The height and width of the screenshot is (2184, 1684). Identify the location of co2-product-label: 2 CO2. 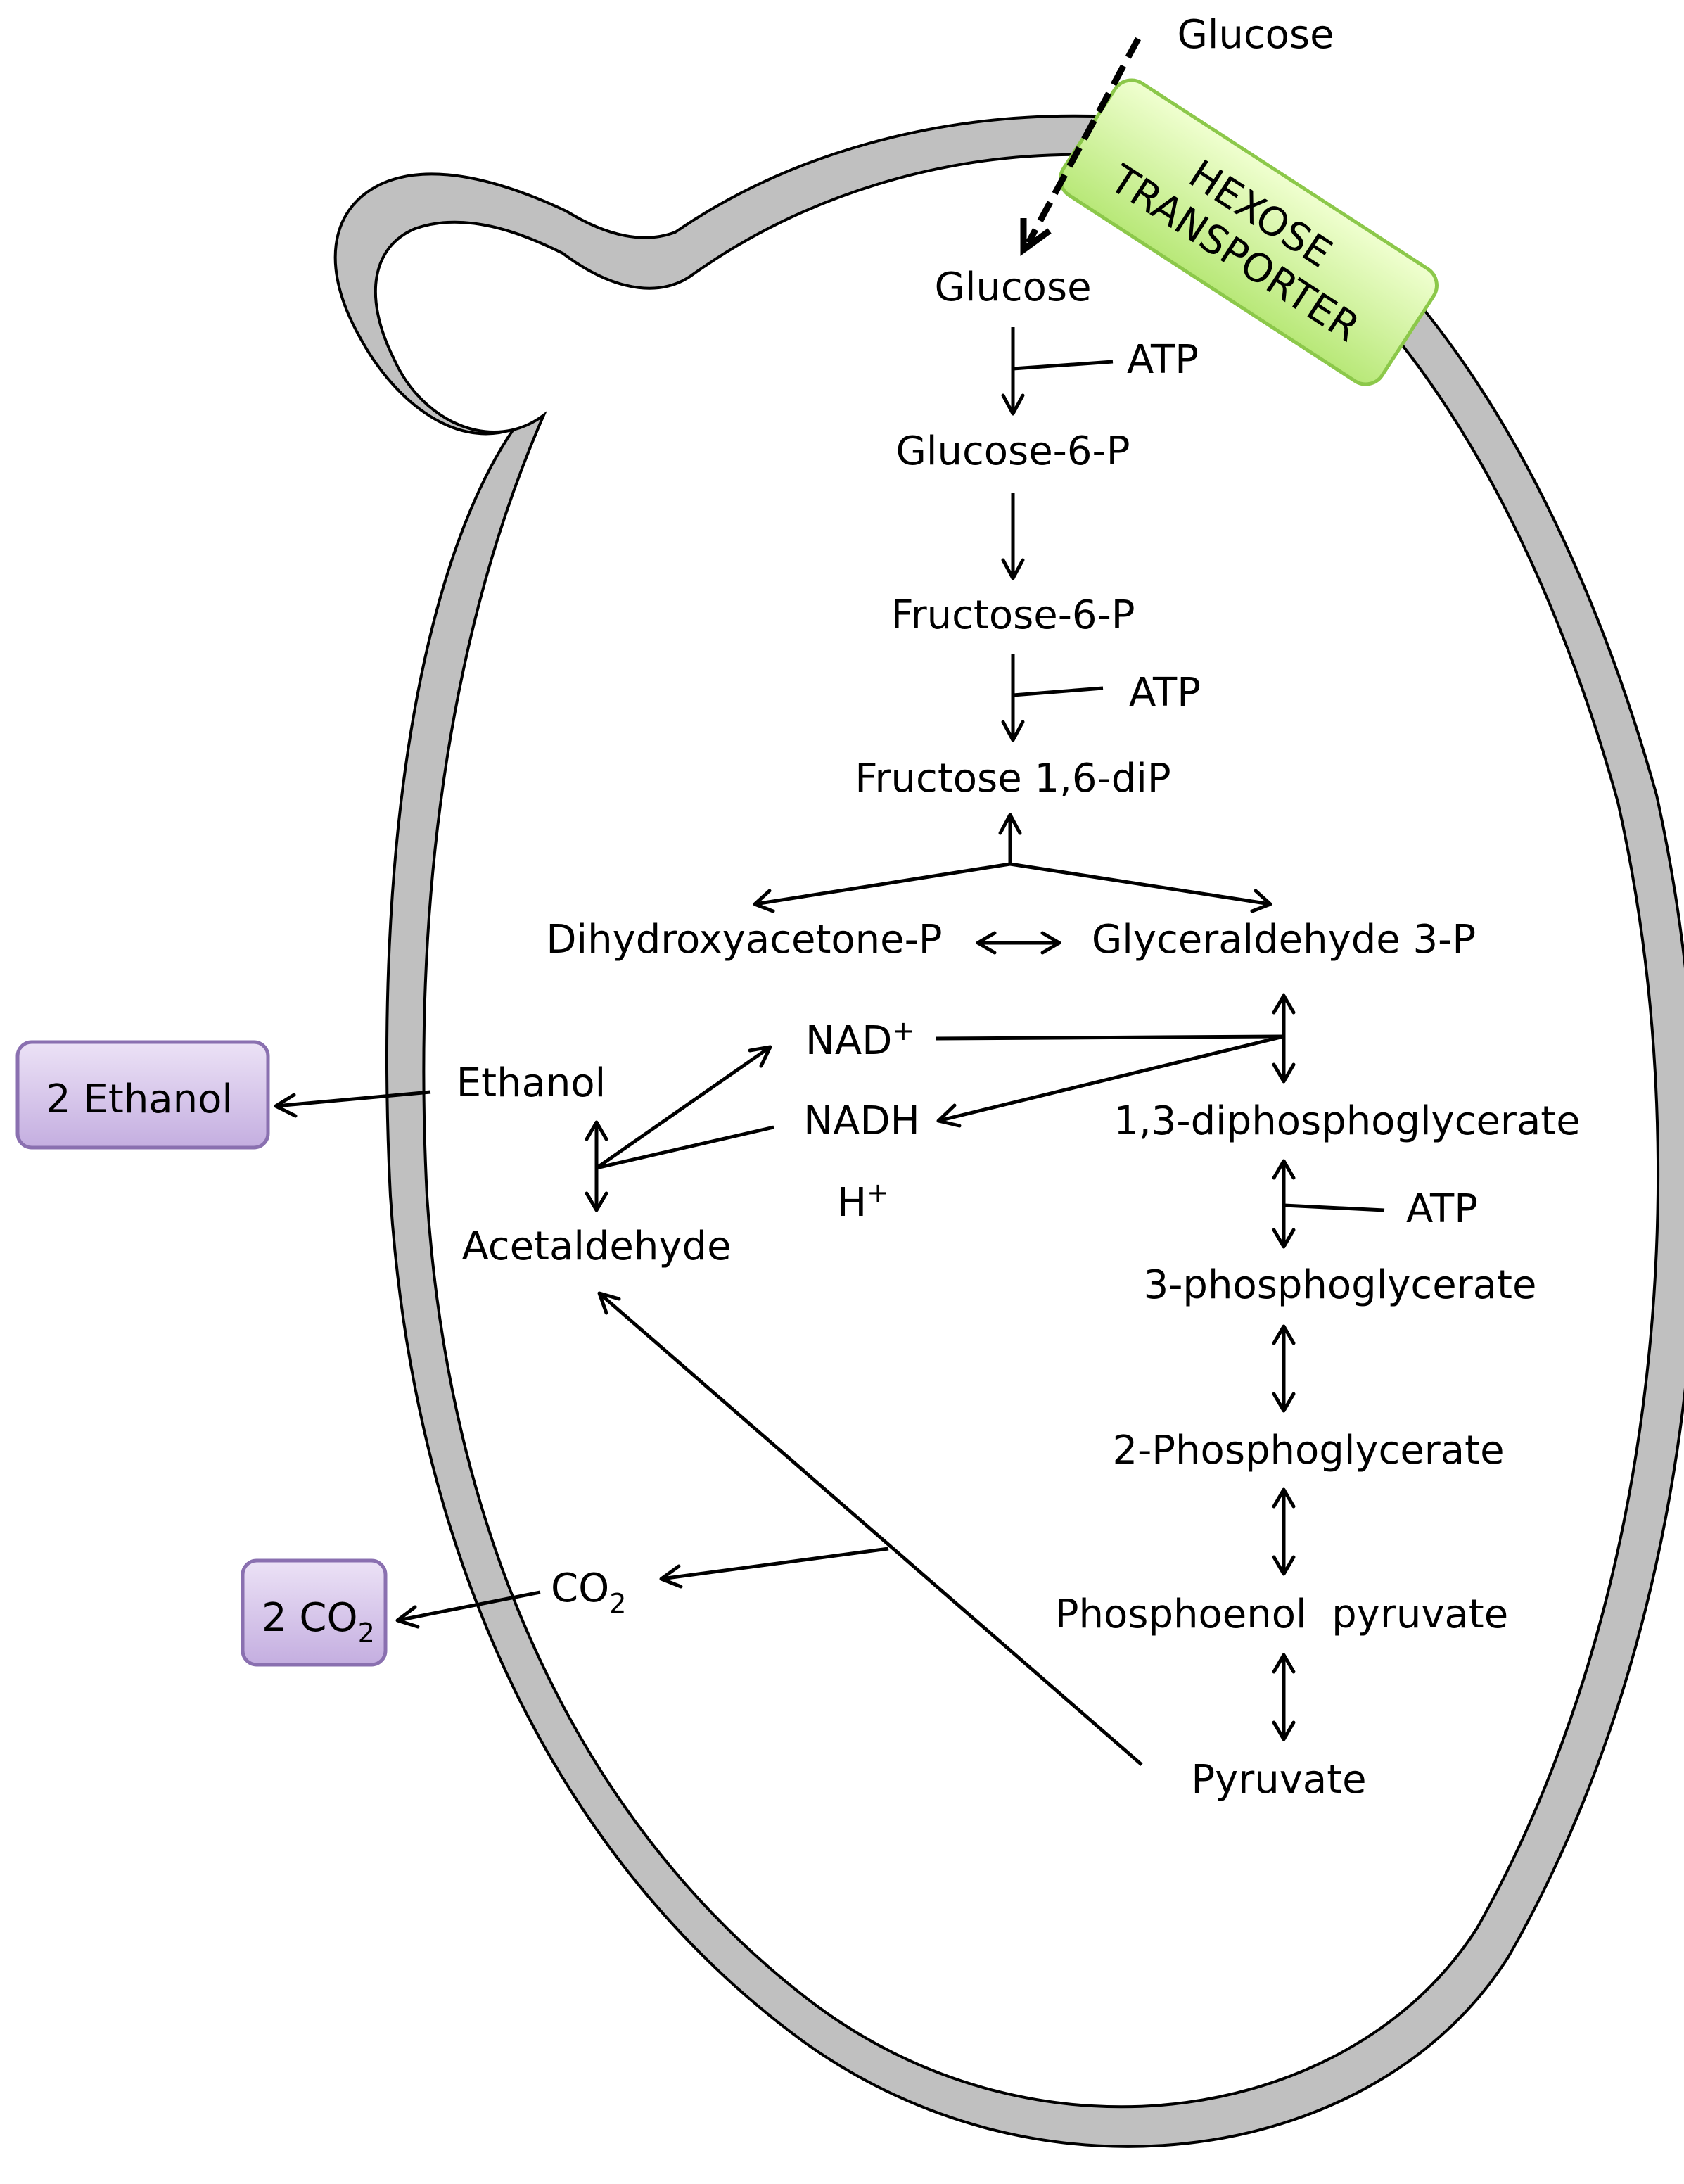
(318, 1622).